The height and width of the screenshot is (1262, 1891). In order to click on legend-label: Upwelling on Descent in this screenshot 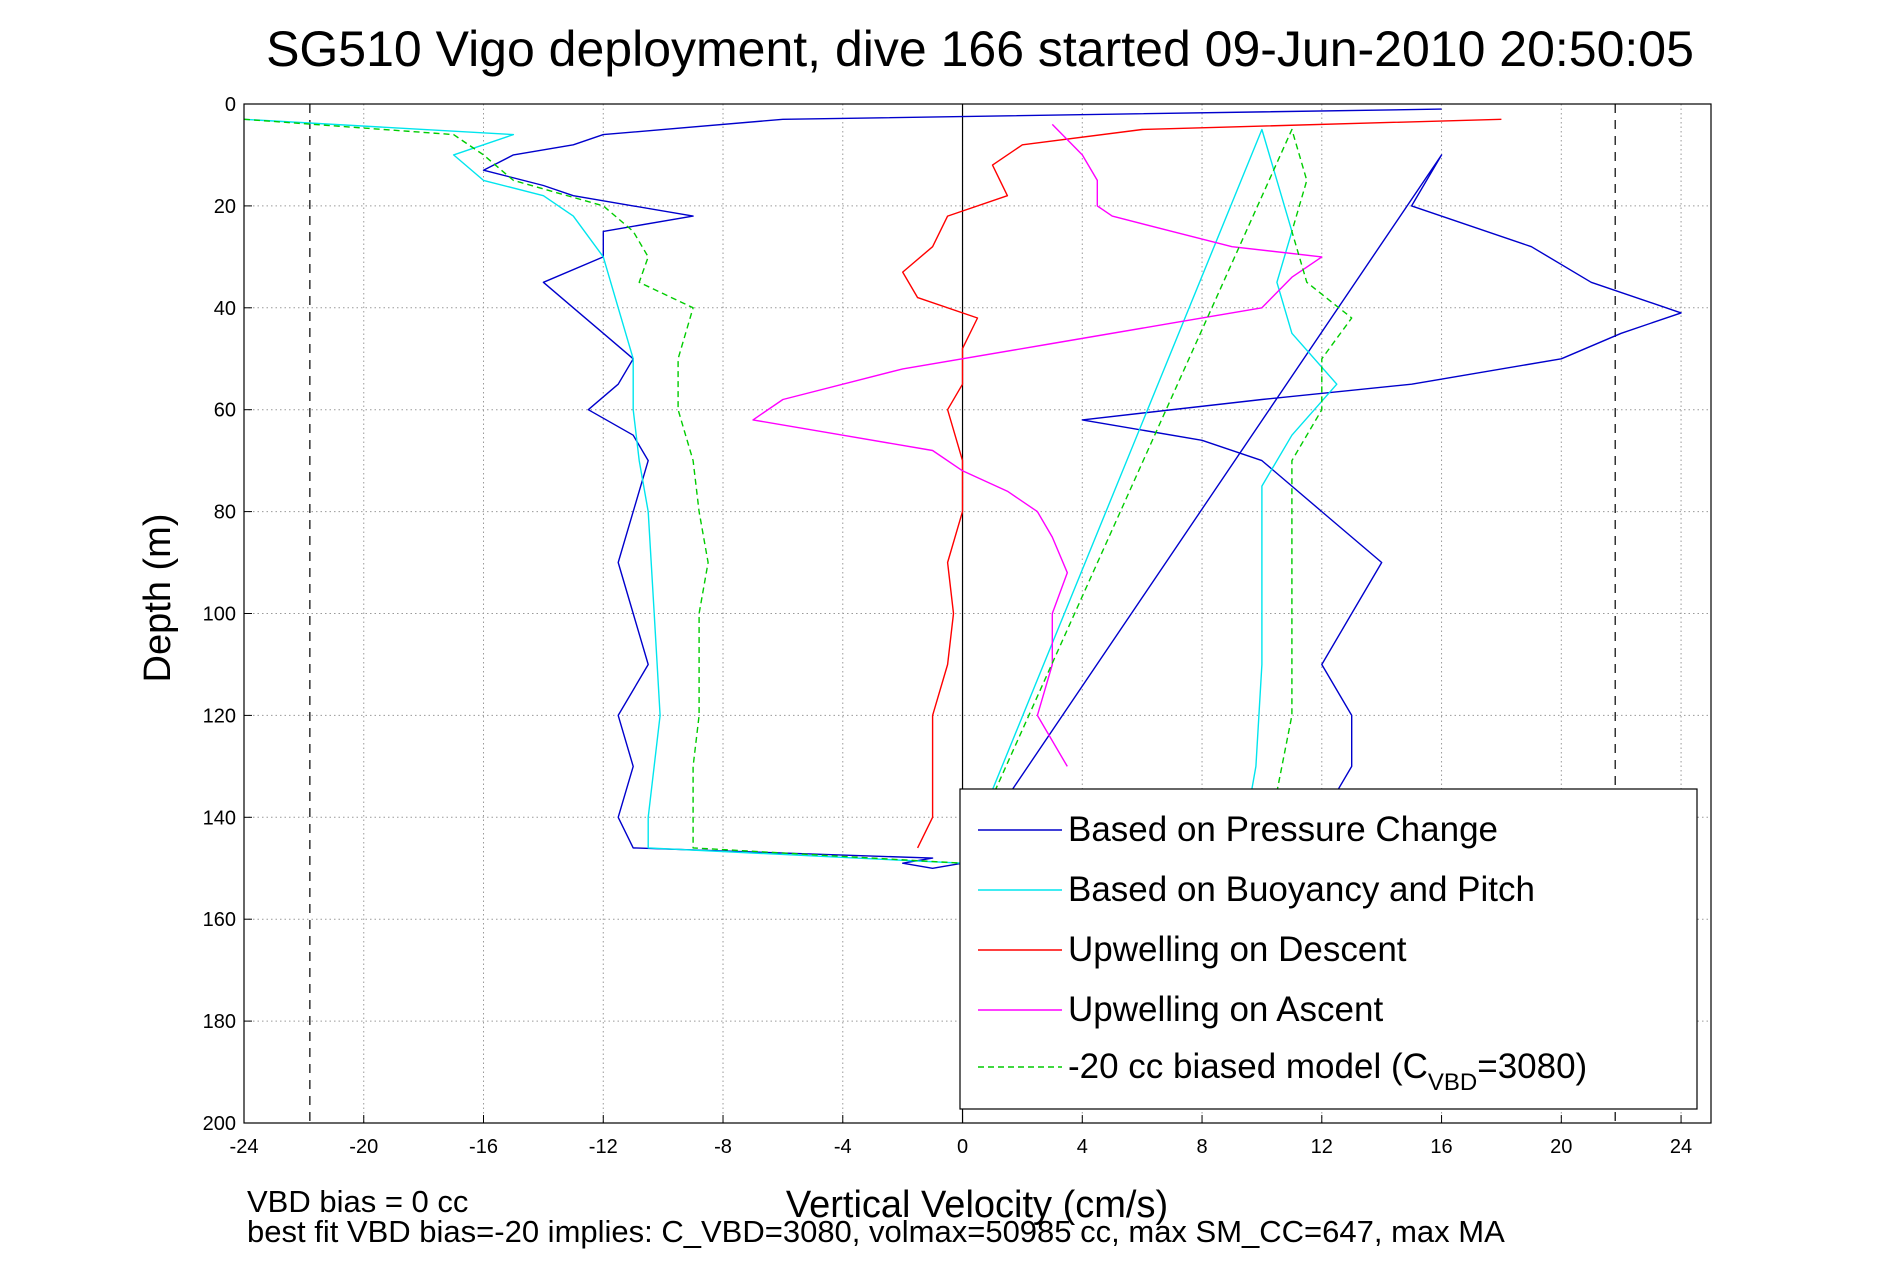, I will do `click(1237, 949)`.